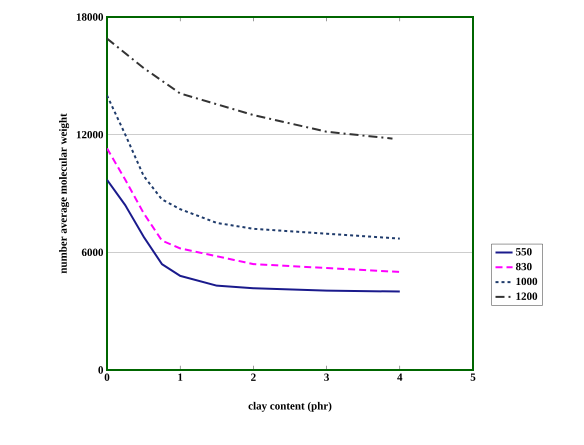  What do you see at coordinates (326, 377) in the screenshot?
I see `x-tick-label: 3` at bounding box center [326, 377].